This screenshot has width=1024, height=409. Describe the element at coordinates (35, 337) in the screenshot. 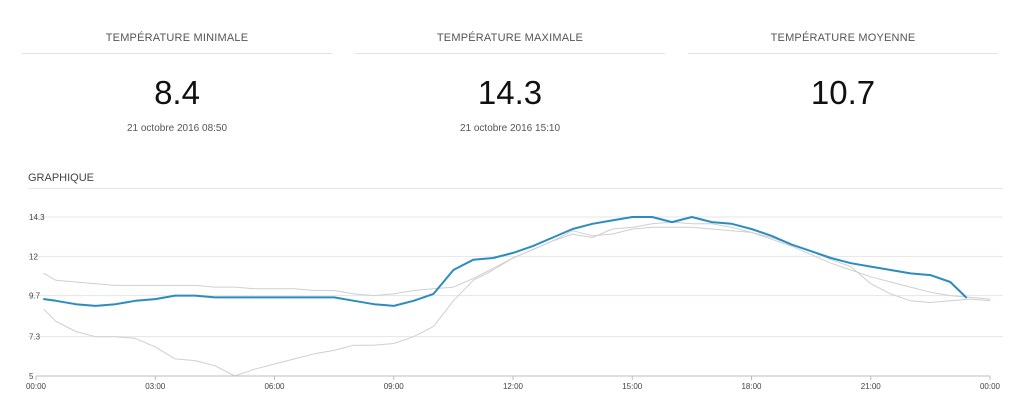

I see `y-tick-label: 7.3` at that location.